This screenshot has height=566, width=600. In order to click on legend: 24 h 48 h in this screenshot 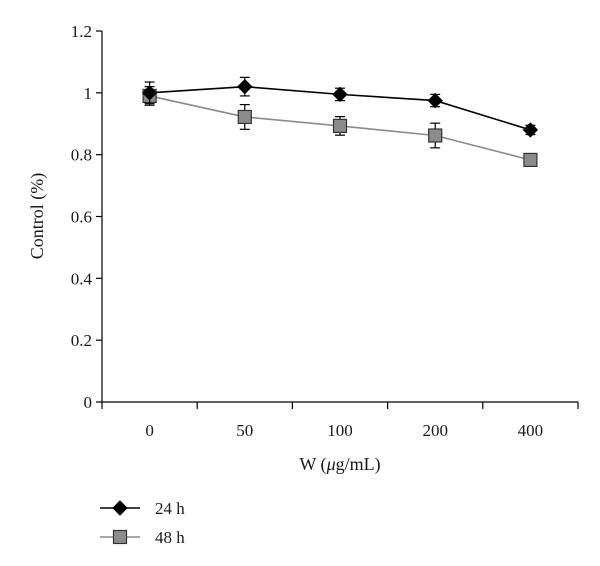, I will do `click(142, 523)`.